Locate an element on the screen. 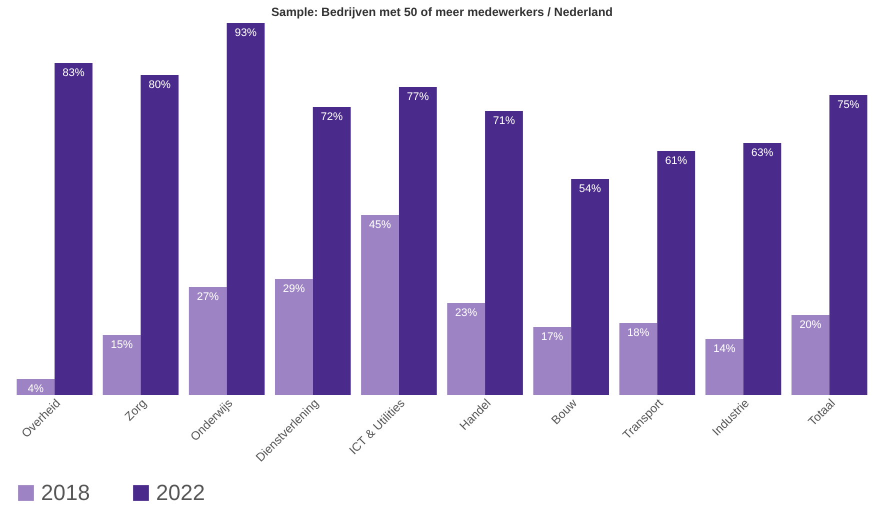 This screenshot has height=510, width=877. data-label: 93% is located at coordinates (245, 33).